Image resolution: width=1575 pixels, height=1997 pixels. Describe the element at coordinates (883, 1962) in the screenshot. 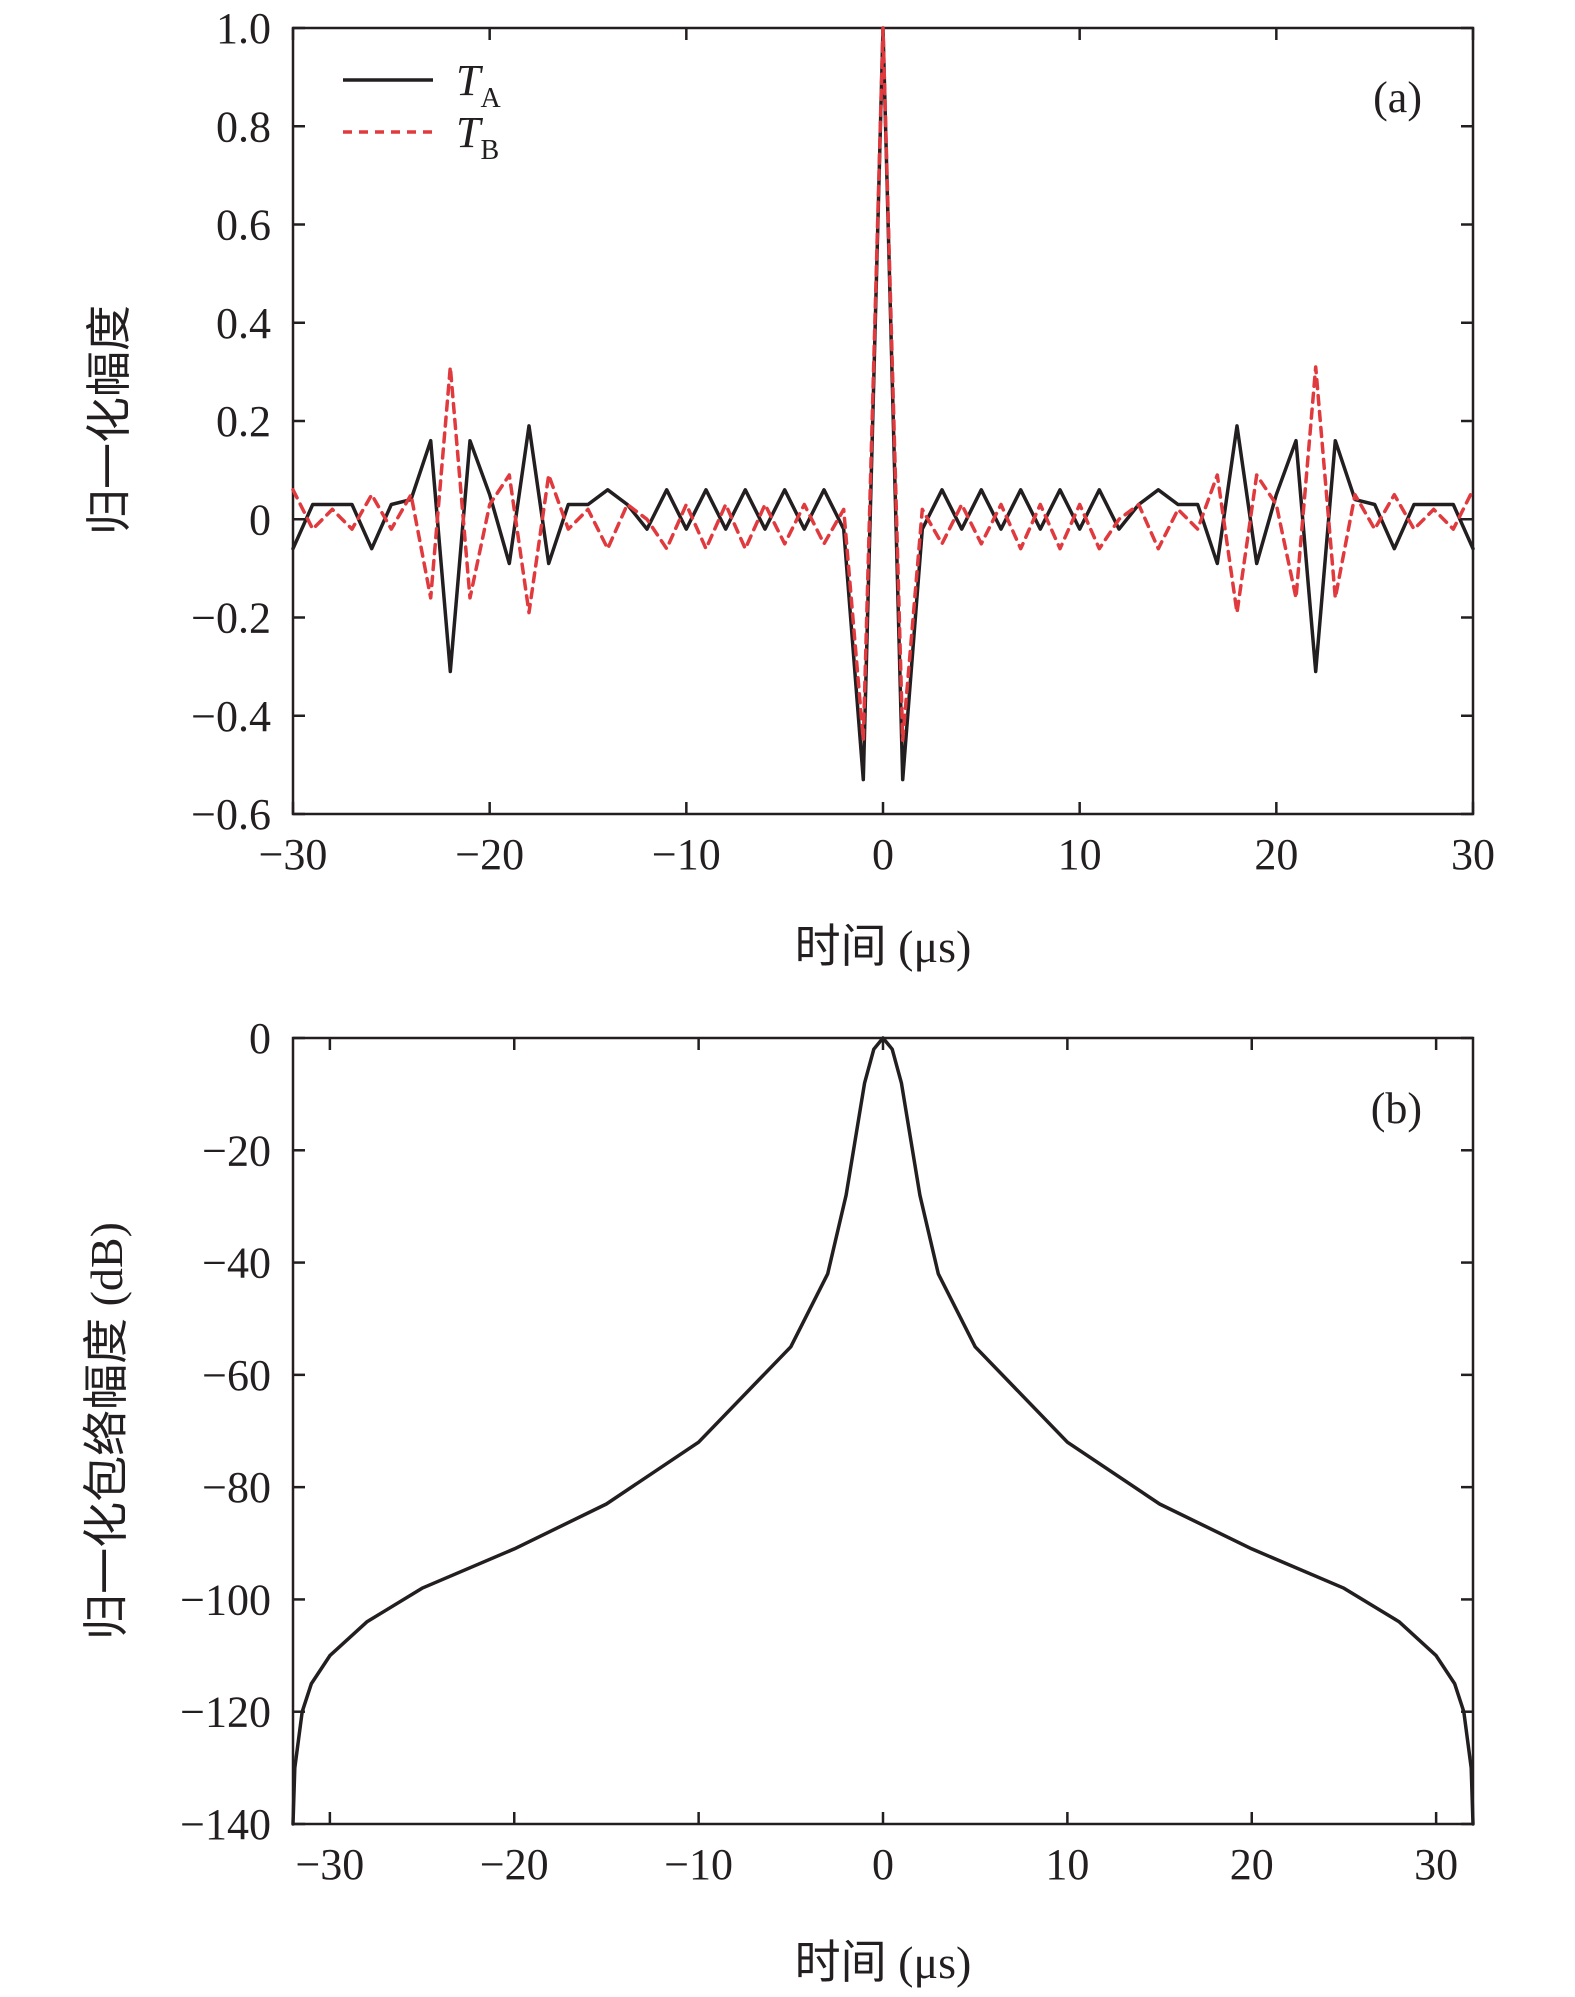

I see `x-axis-title-b: 时间 (μs)` at that location.